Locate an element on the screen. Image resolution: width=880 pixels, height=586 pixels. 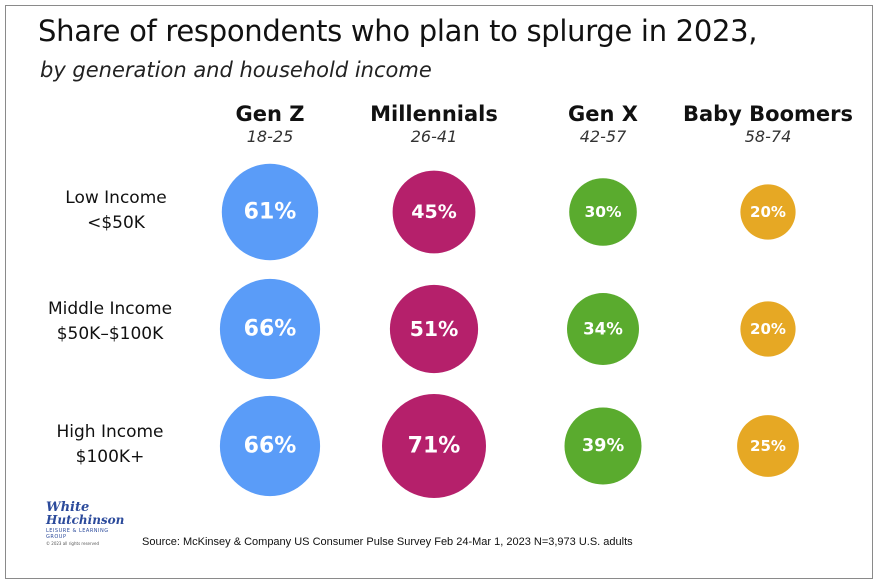
bubble-gen-x-row-1: 30% is located at coordinates (603, 212).